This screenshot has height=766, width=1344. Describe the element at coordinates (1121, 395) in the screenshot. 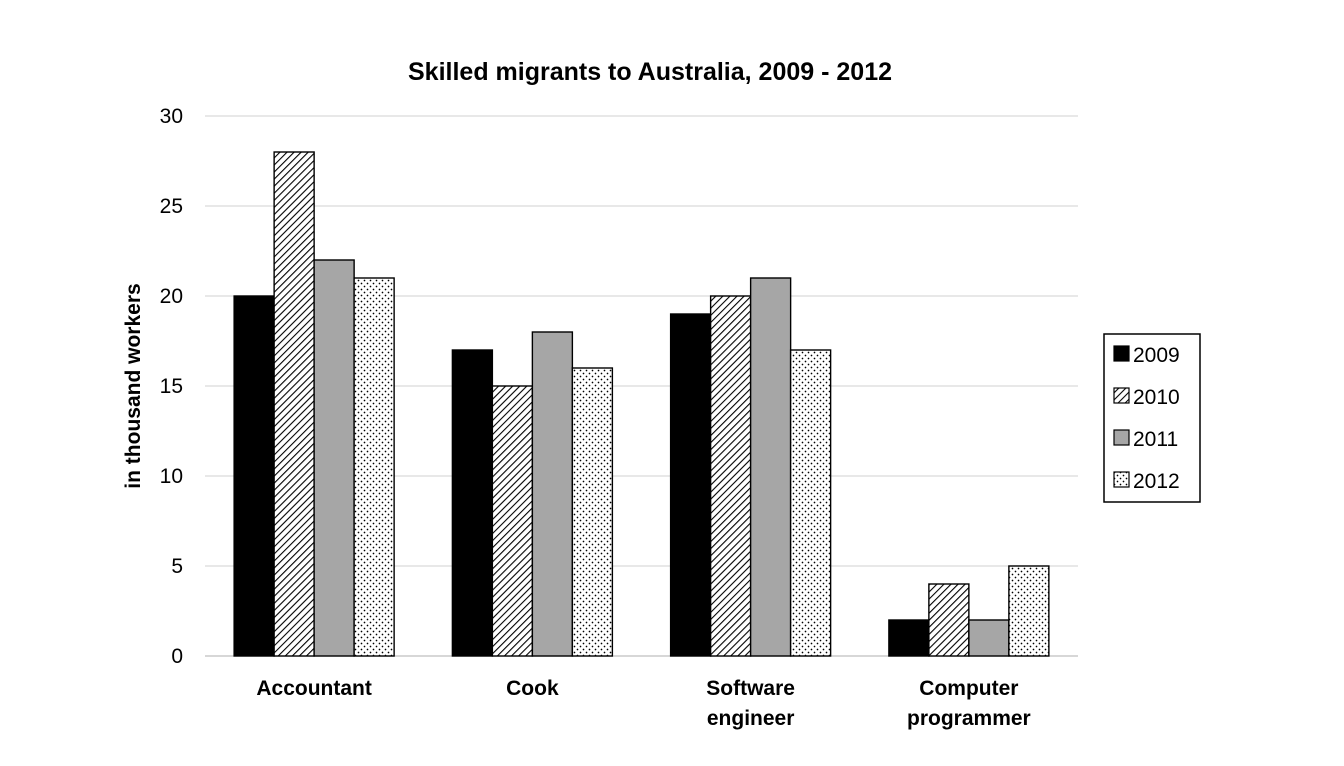

I see `legend-swatch-2010` at that location.